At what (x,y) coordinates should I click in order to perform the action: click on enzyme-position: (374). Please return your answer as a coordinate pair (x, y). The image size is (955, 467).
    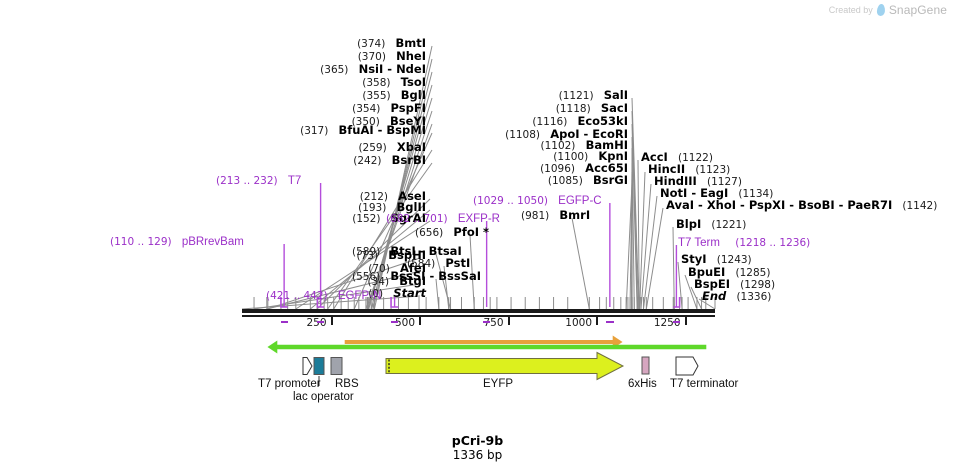
    Looking at the image, I should click on (371, 44).